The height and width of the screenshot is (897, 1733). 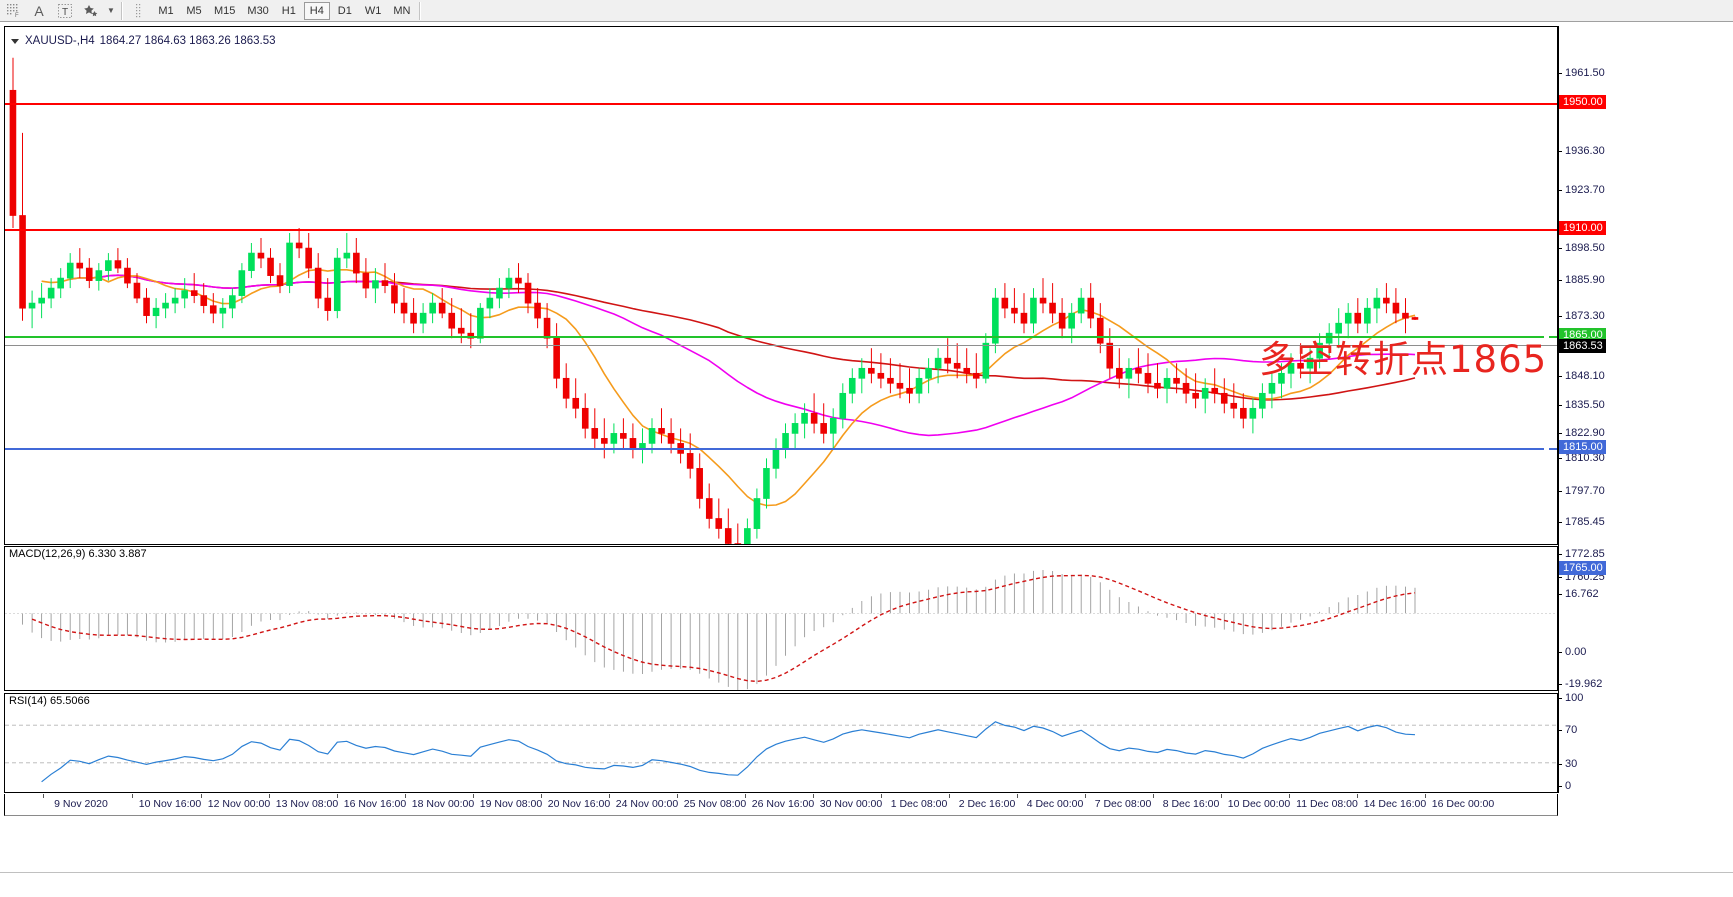 What do you see at coordinates (258, 10) in the screenshot?
I see `timeframe-m30: M30` at bounding box center [258, 10].